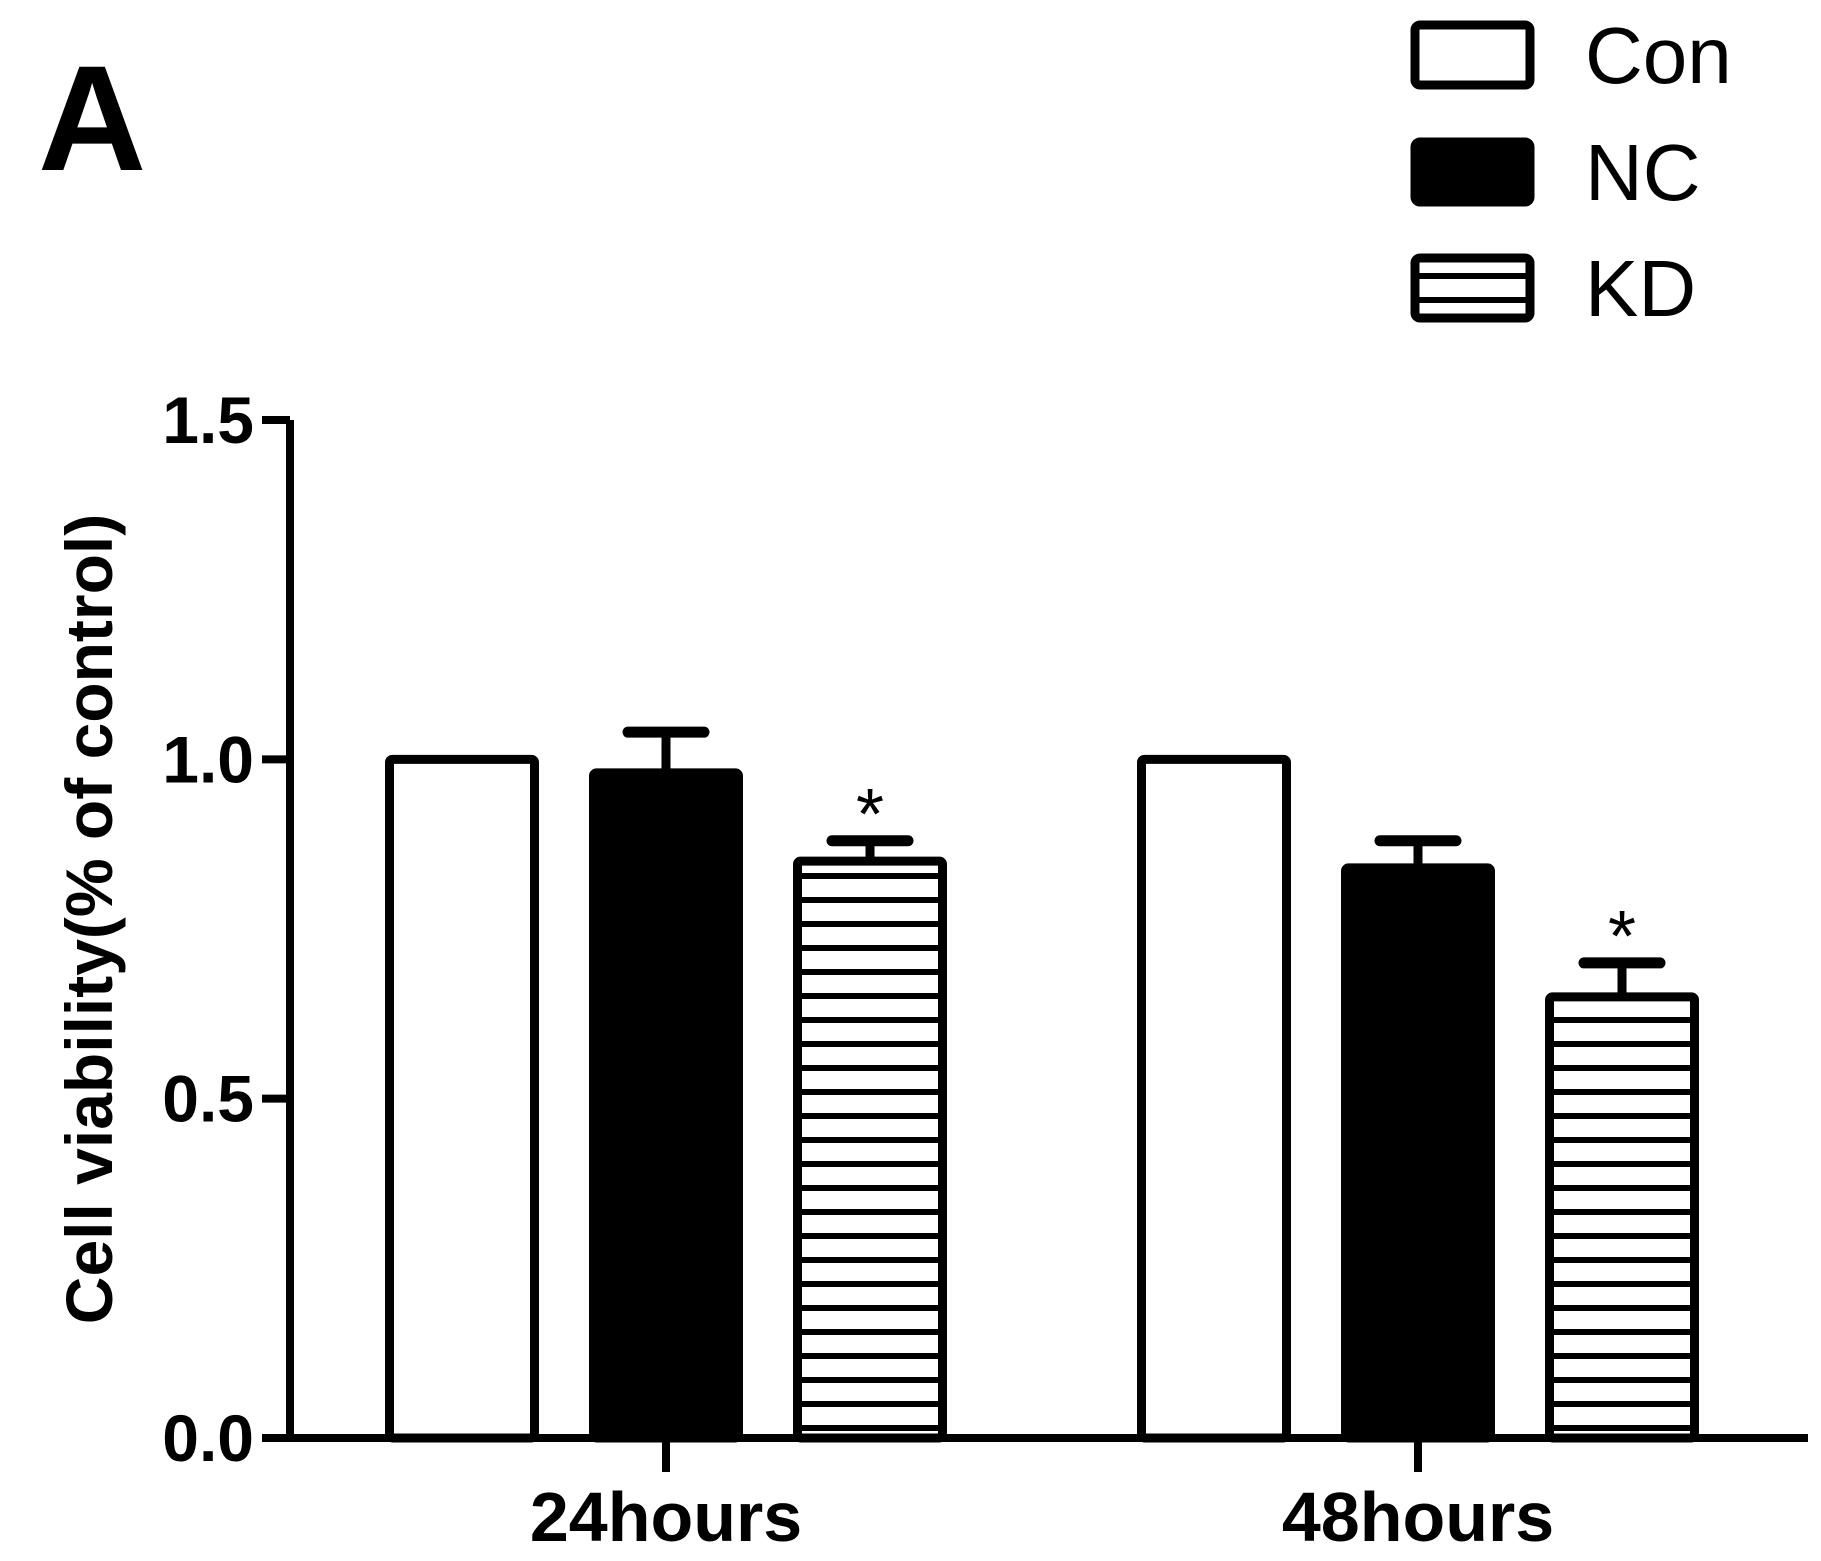  Describe the element at coordinates (1472, 288) in the screenshot. I see `legend-swatch-kd` at that location.